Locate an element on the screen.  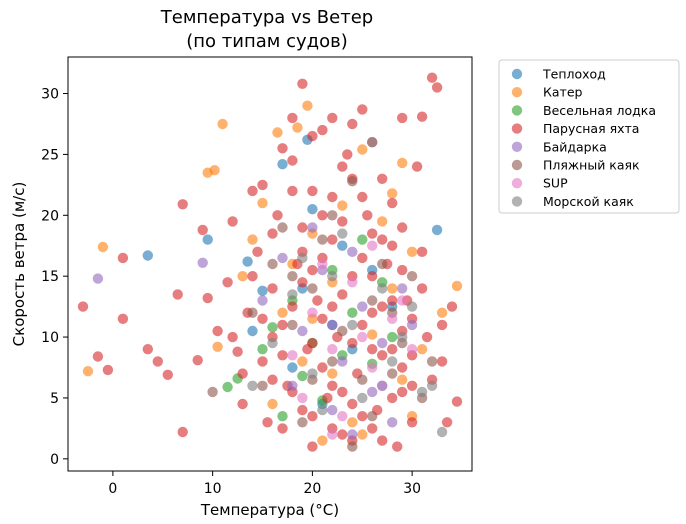
x-axis-label: Температура (°C) is located at coordinates (269, 510).